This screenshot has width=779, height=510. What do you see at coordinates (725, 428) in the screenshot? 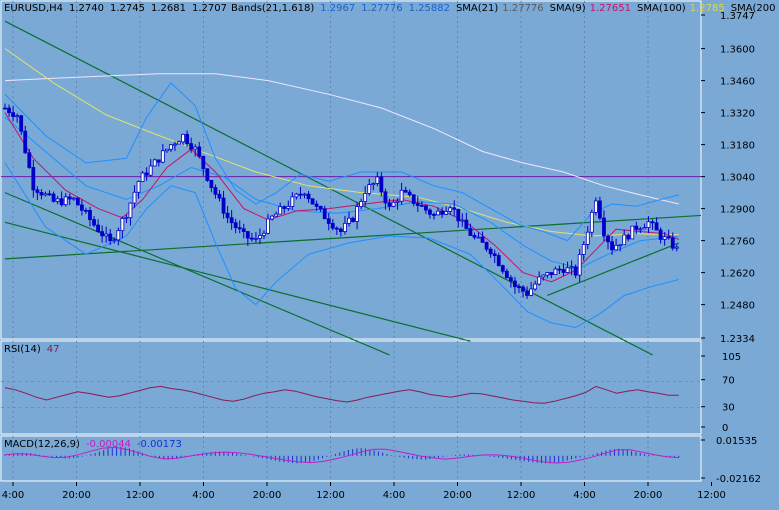
I see `rsi-tick-label: 0` at bounding box center [725, 428].